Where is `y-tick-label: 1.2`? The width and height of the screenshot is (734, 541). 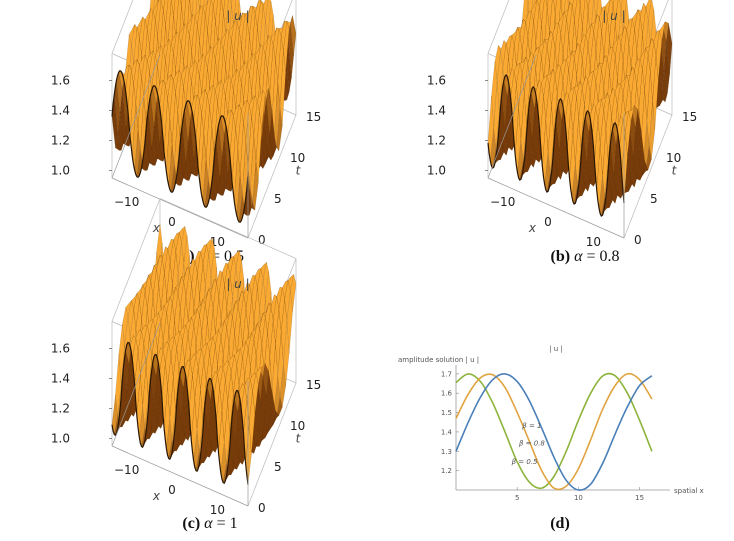
y-tick-label: 1.2 is located at coordinates (446, 471).